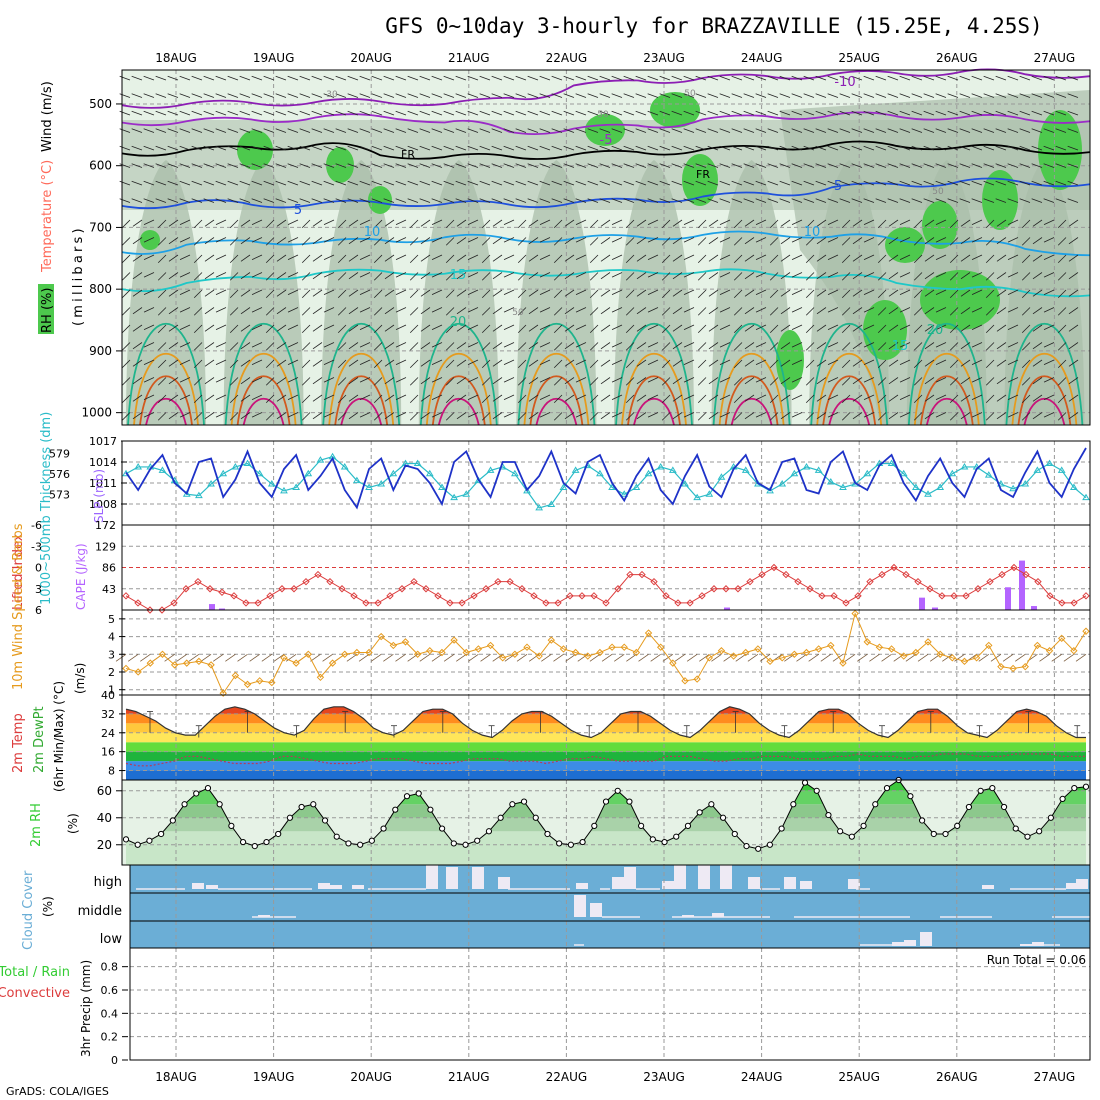 The width and height of the screenshot is (1100, 1100). I want to click on cape-bars, so click(623, 585).